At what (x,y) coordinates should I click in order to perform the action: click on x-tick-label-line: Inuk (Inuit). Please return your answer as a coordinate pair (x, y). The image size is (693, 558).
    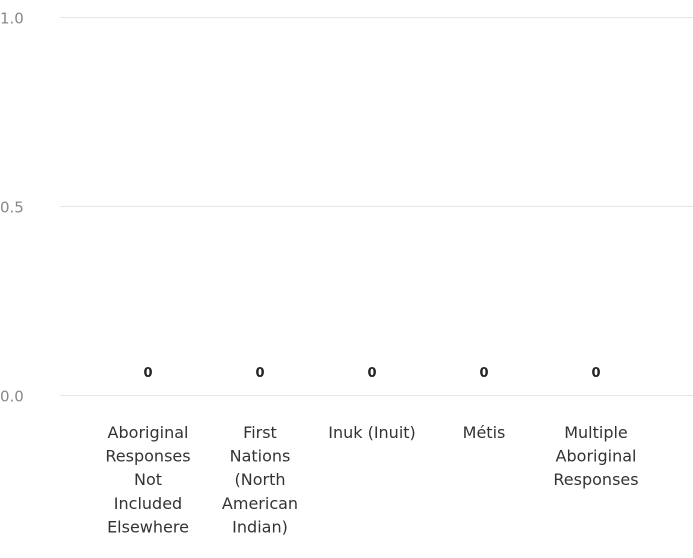
    Looking at the image, I should click on (372, 432).